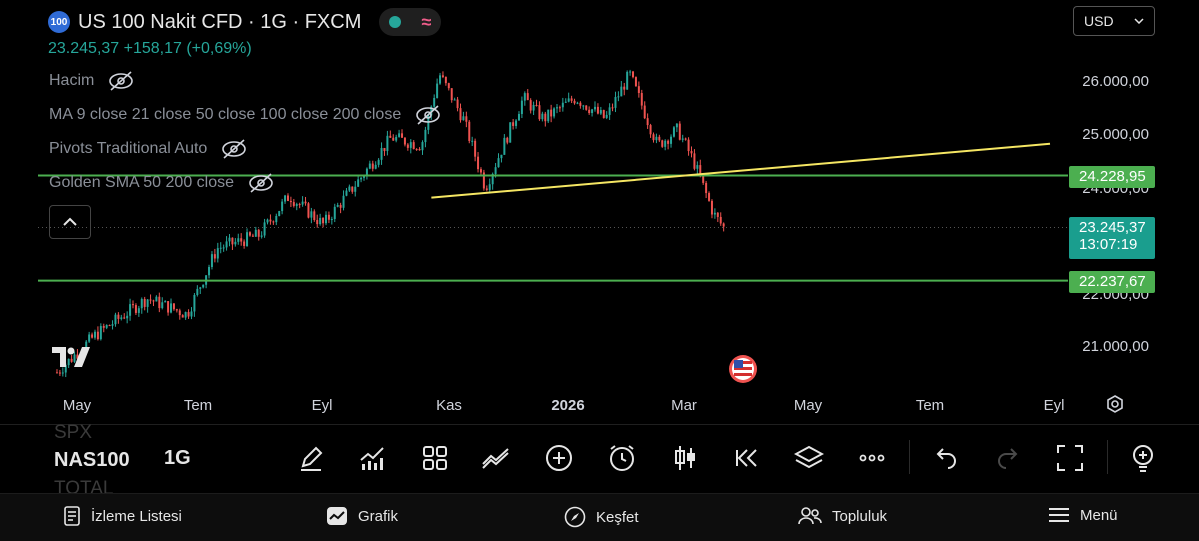  I want to click on symbol-current: NAS100, so click(92, 460).